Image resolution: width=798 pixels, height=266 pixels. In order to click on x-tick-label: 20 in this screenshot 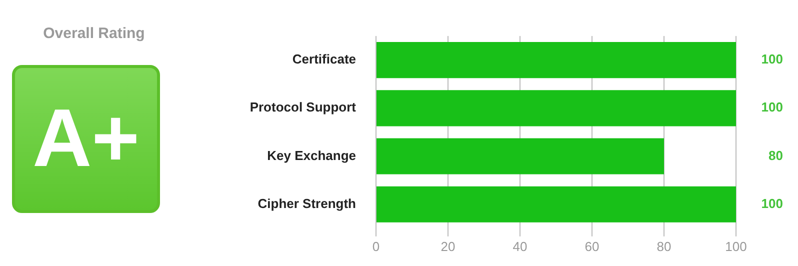, I will do `click(448, 246)`.